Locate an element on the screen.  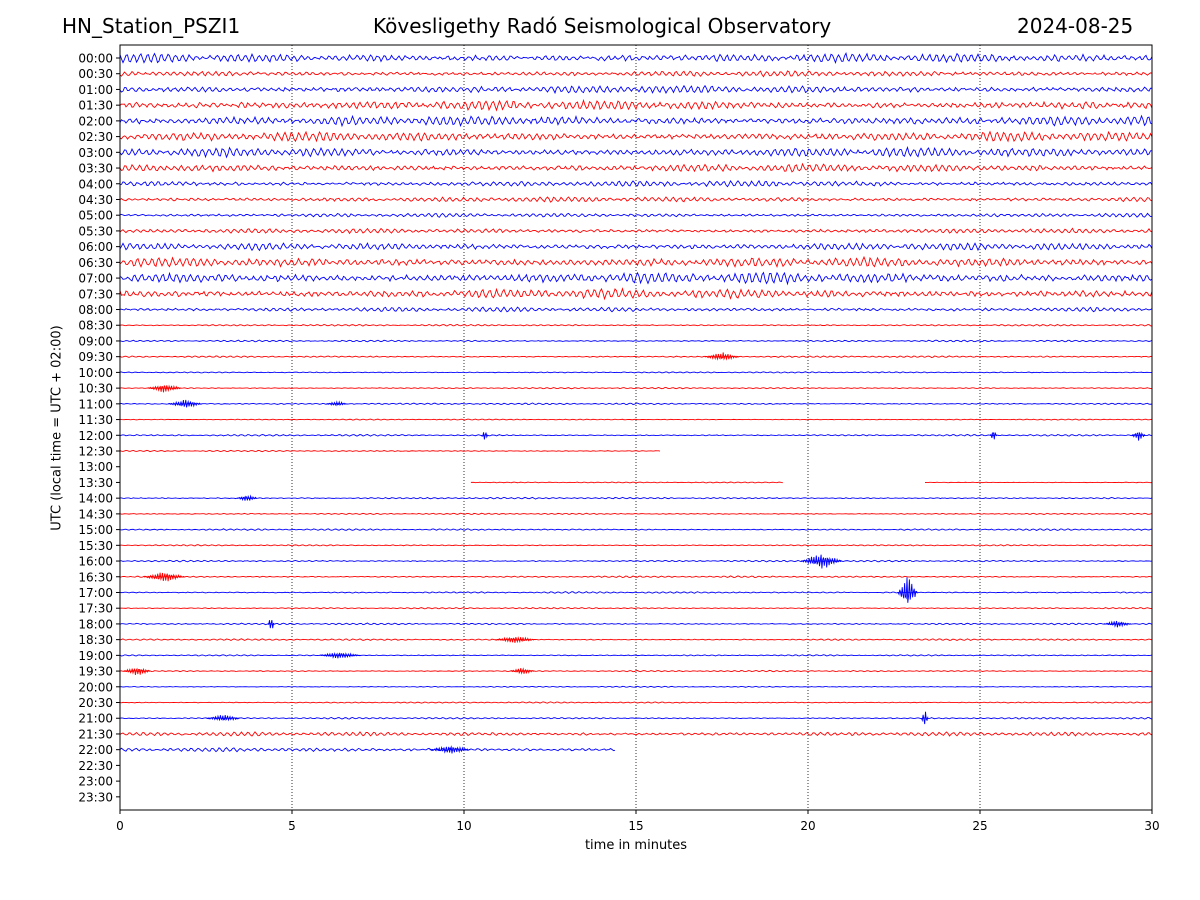
y-tick-label-0700: 07:00 is located at coordinates (95, 279).